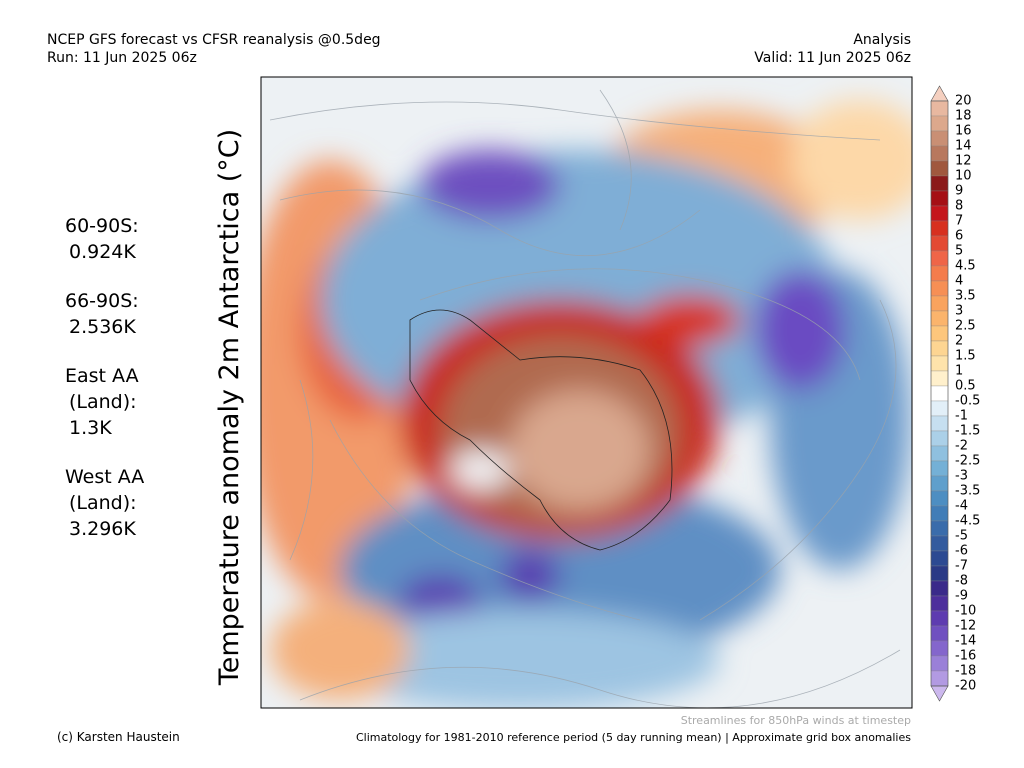 Image resolution: width=1024 pixels, height=768 pixels. I want to click on colorbar-label: 7, so click(959, 221).